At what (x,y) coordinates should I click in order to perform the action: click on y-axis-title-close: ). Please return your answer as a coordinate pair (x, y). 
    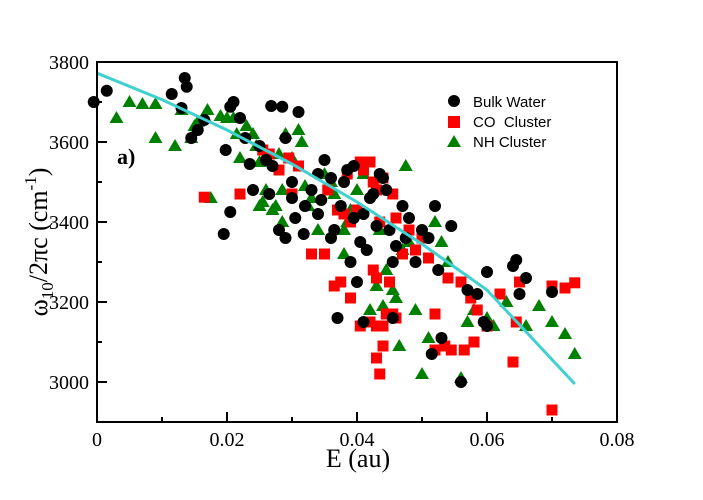
    Looking at the image, I should click on (38, 172).